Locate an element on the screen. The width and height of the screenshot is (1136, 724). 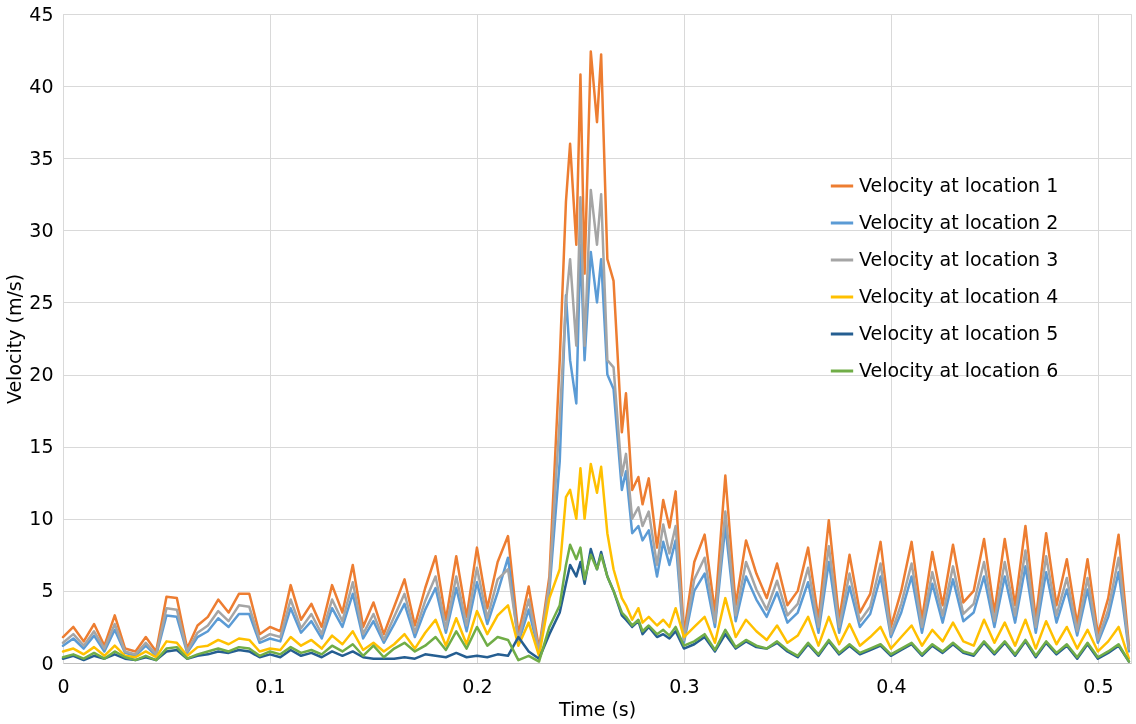
legend-label: Velocity at location 2 is located at coordinates (959, 222).